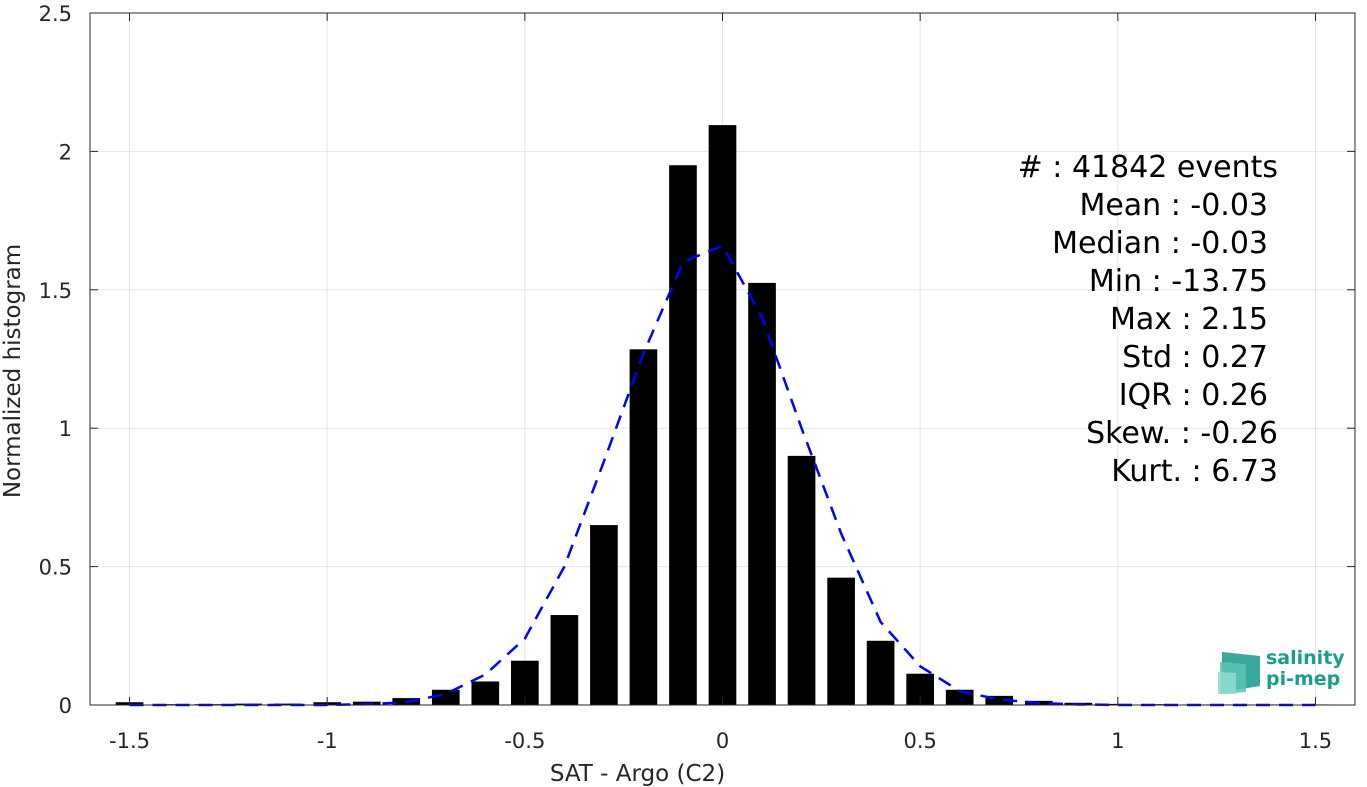 The width and height of the screenshot is (1367, 787). Describe the element at coordinates (919, 741) in the screenshot. I see `x-tick-label: 0.5` at that location.